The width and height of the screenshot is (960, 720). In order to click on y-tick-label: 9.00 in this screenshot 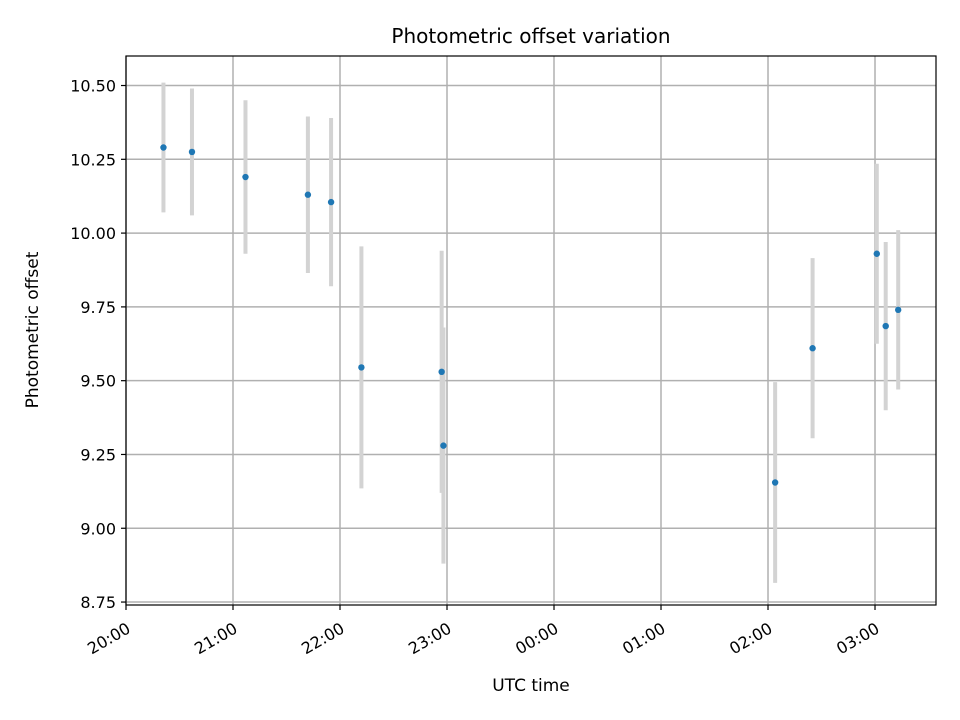, I will do `click(98, 528)`.